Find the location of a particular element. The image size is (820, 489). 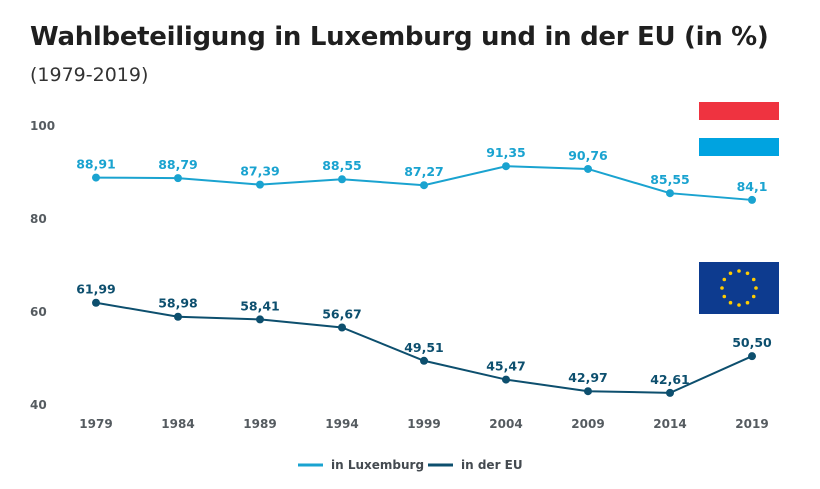

y-tick-label: 100 is located at coordinates (42, 126).